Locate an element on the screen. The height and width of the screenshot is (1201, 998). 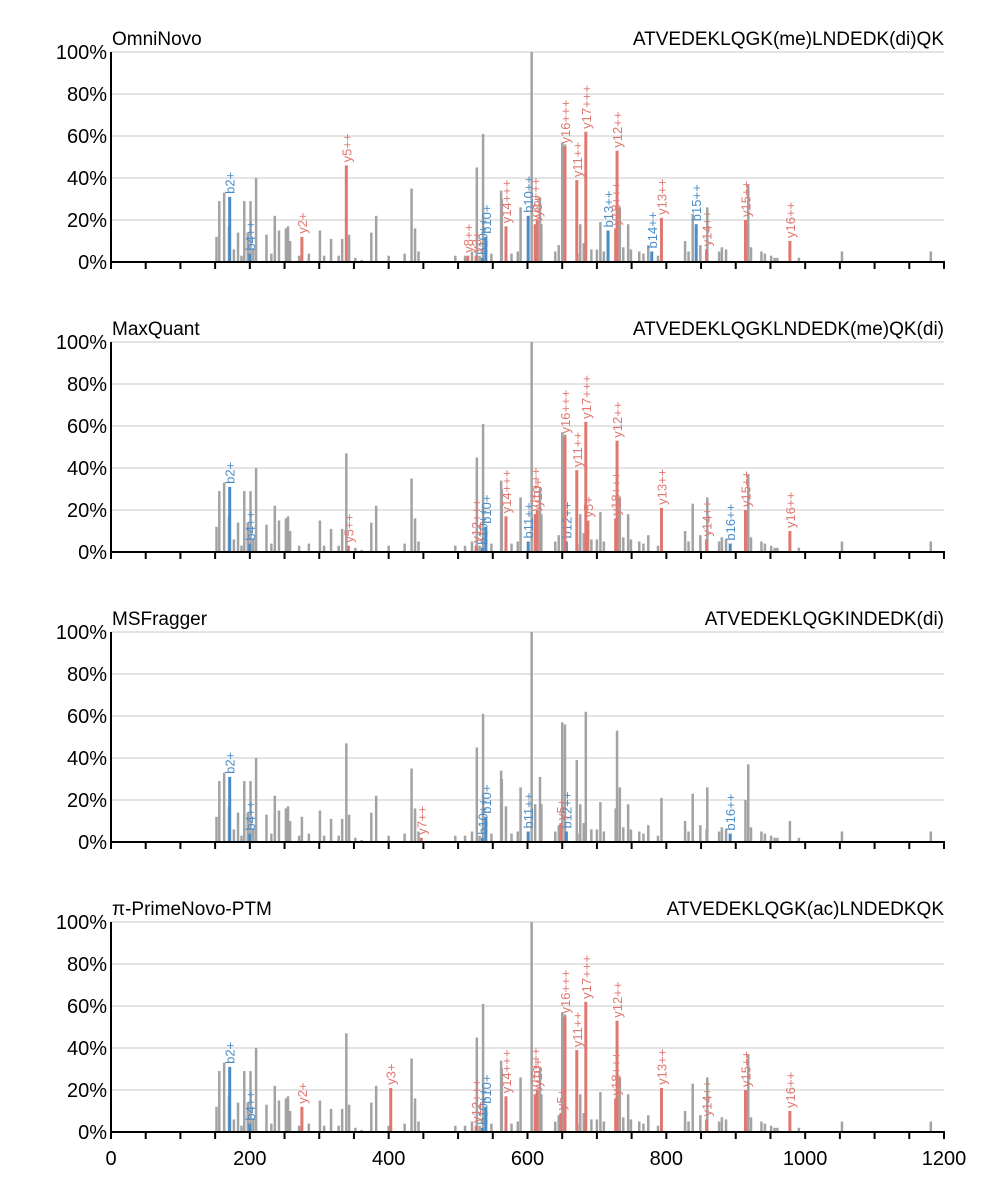
y-ion-label: y17+++ is located at coordinates (586, 107).